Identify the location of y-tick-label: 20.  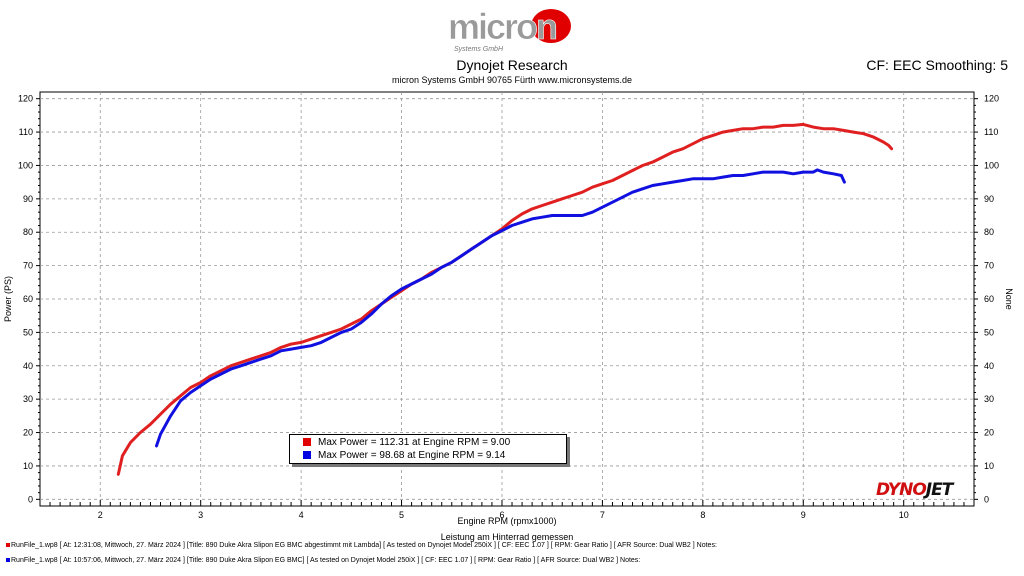
(28, 433).